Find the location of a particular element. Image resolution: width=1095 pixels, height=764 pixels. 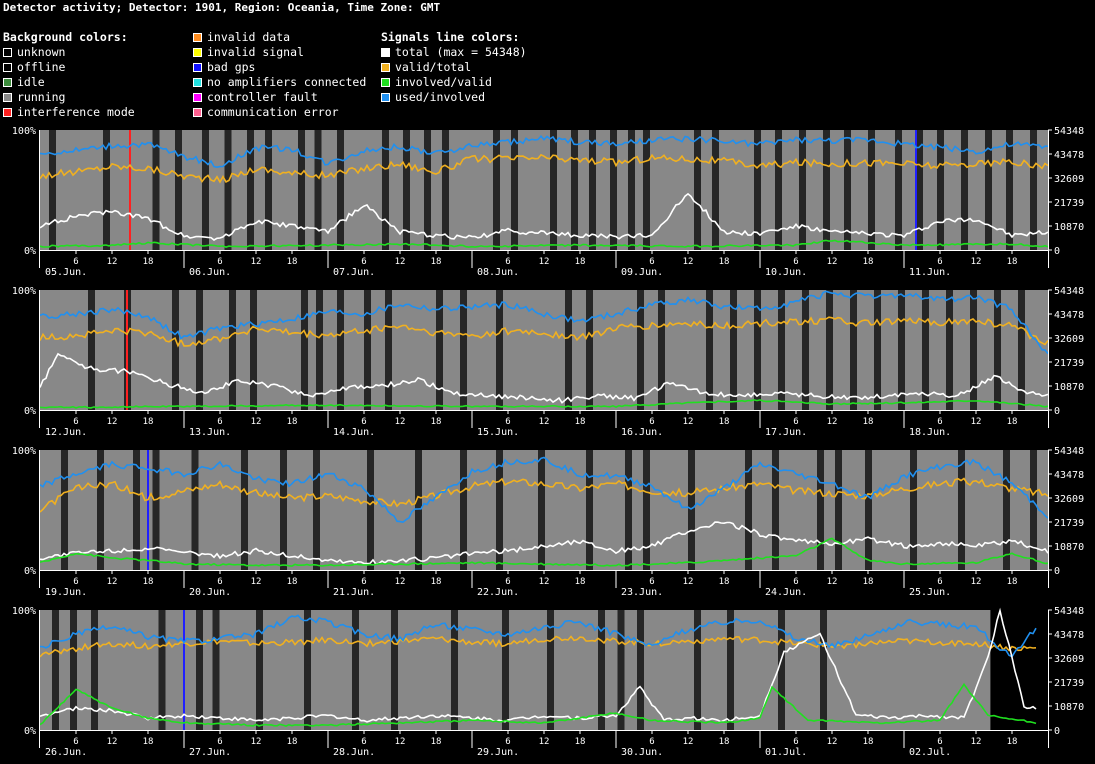

signals-legend-title: Signals line colors: is located at coordinates (450, 37).